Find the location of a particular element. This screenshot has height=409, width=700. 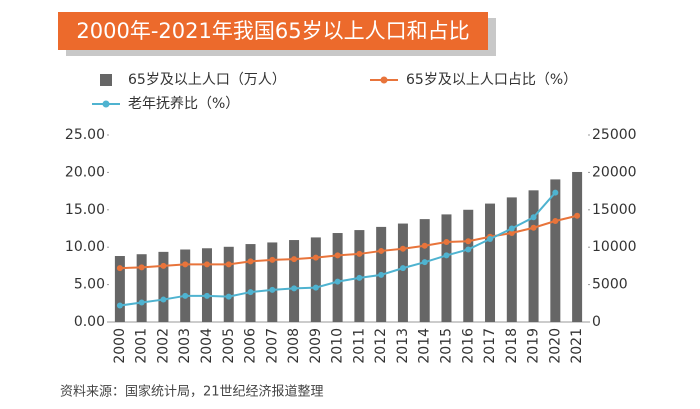

y-tick-label: 25.00 is located at coordinates (85, 135).